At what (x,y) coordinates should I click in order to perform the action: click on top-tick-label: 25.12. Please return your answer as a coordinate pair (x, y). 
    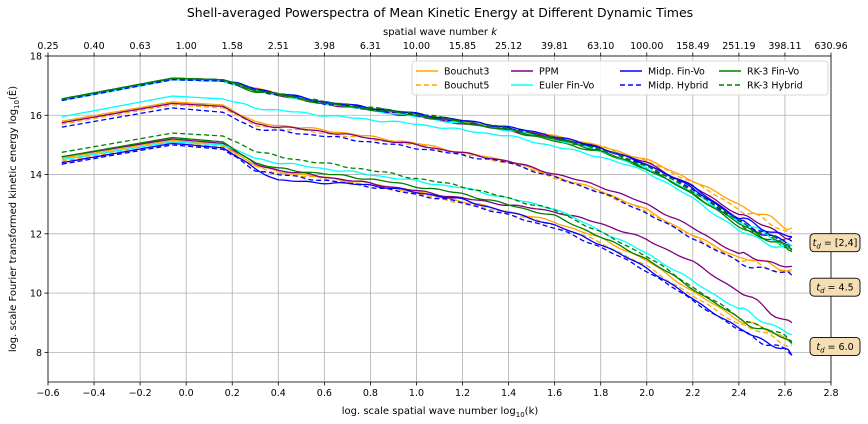
    Looking at the image, I should click on (508, 46).